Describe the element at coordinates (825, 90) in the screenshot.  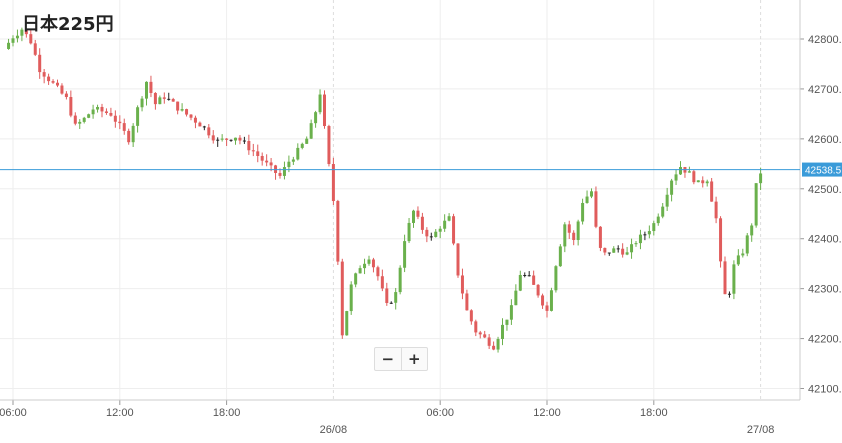
I see `y-tick-label: 42700.0` at that location.